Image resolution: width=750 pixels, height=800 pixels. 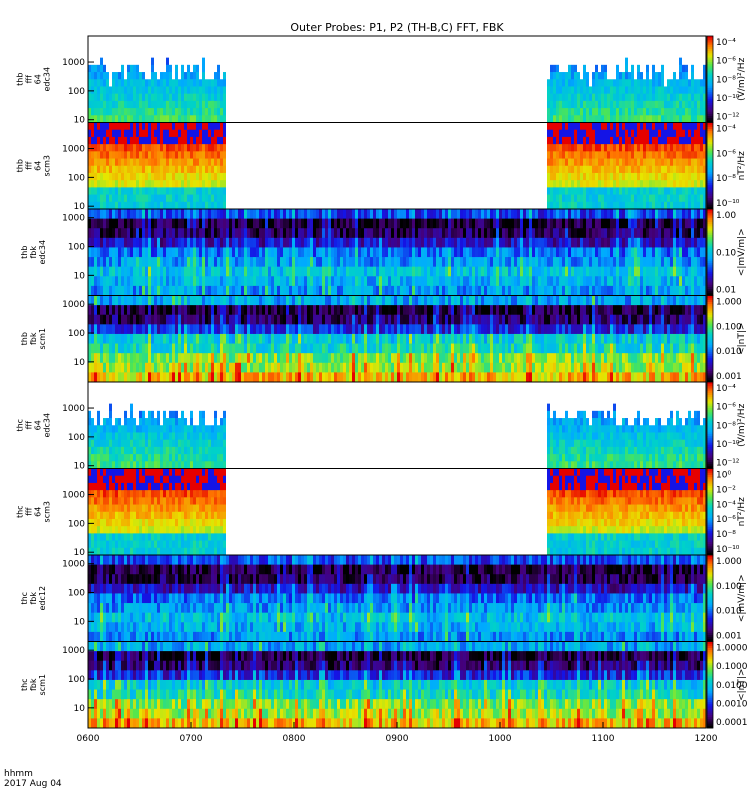 What do you see at coordinates (726, 43) in the screenshot?
I see `colorbar-tick-label: 10⁻⁴` at bounding box center [726, 43].